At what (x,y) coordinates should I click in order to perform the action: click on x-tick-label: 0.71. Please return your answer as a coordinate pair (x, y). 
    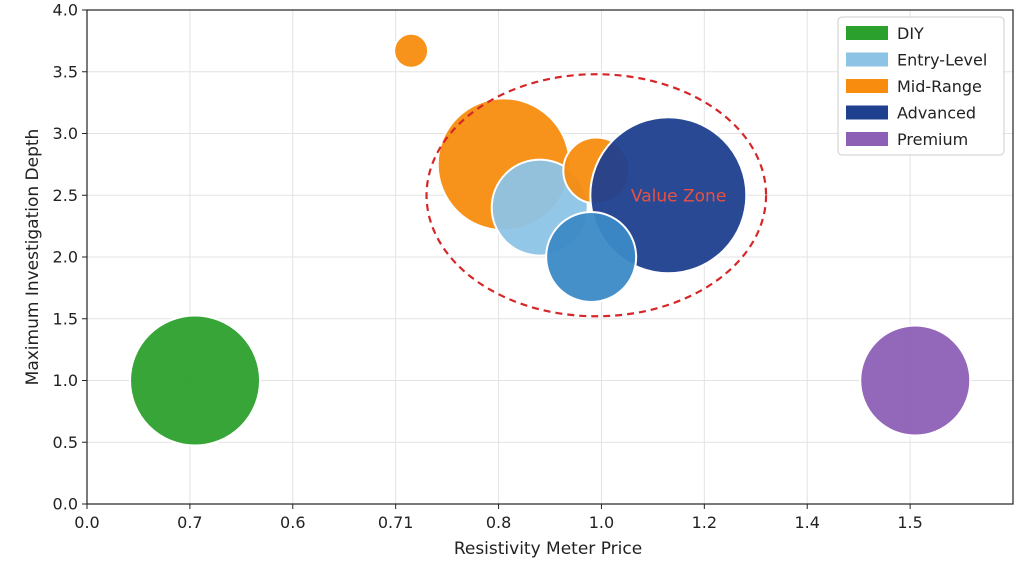
    Looking at the image, I should click on (396, 522).